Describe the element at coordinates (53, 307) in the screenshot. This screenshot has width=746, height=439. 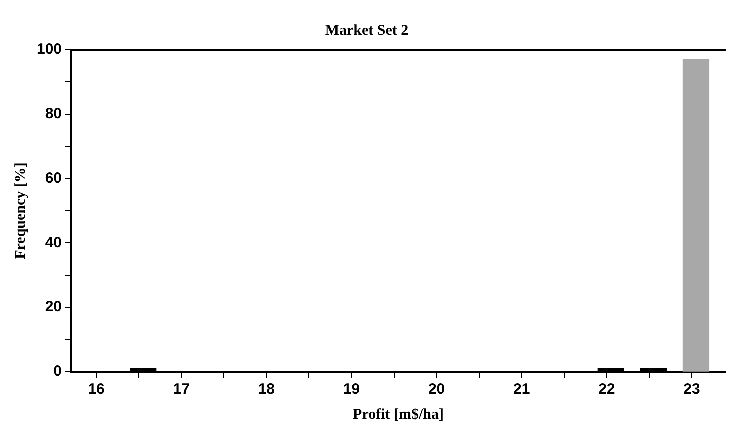
I see `y-tick-label: 20` at that location.